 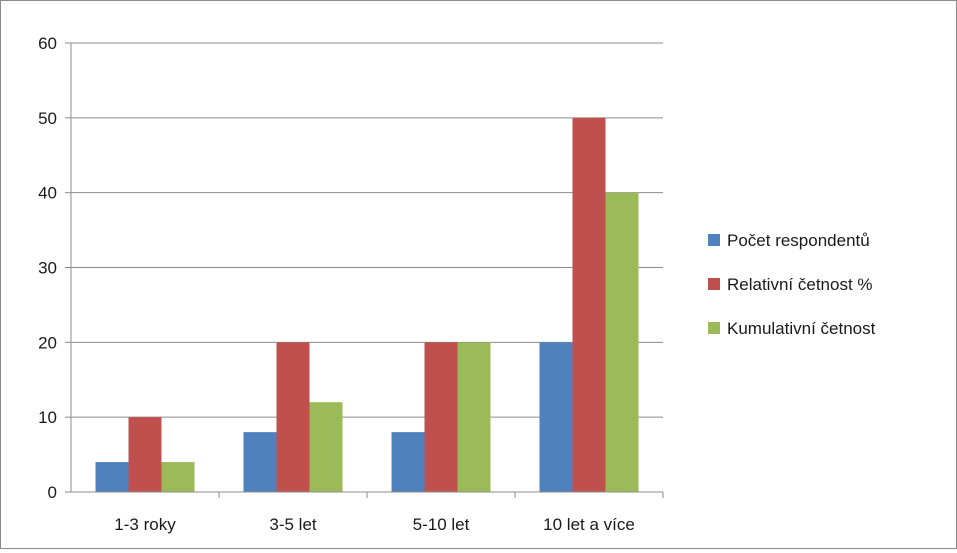 I want to click on y-tick-label: 20, so click(x=47, y=342).